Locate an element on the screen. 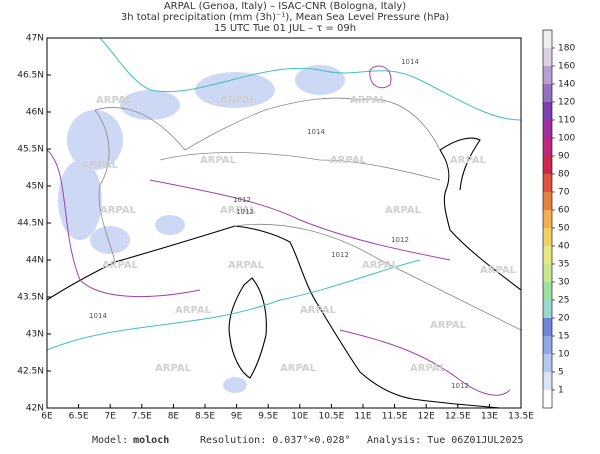 Image resolution: width=600 pixels, height=454 pixels. lat-label: 45N is located at coordinates (35, 187).